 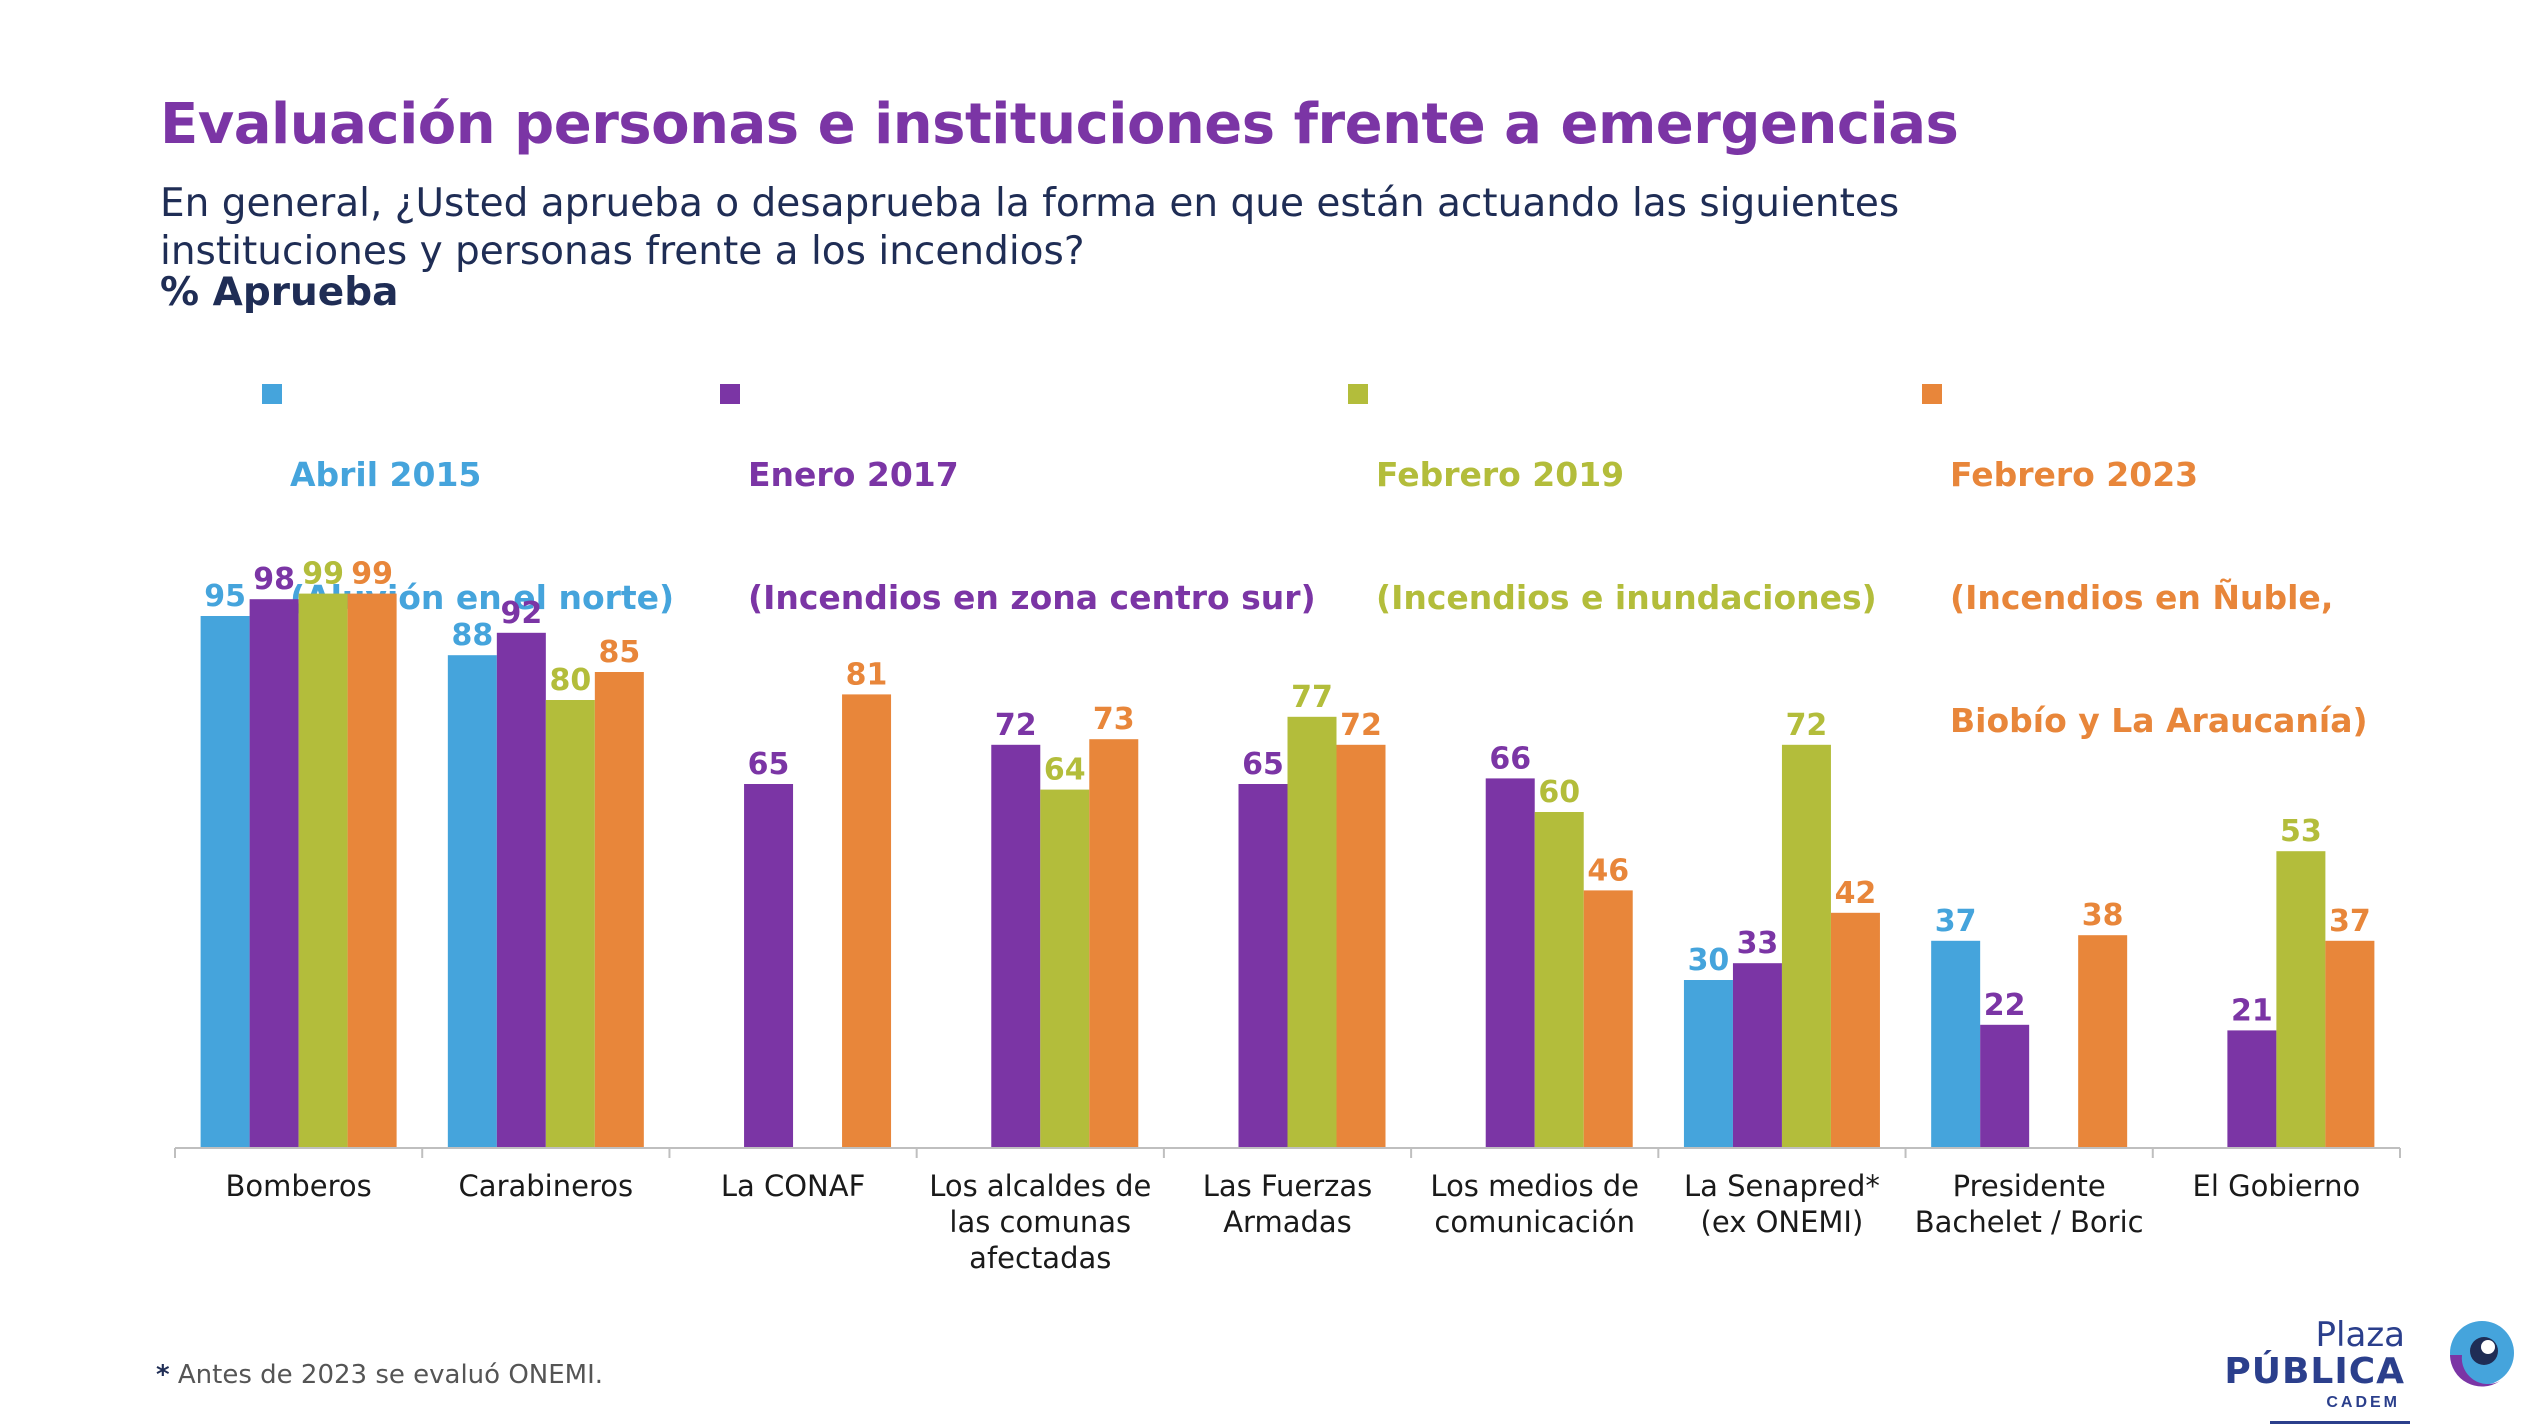 I want to click on data-label: 46, so click(x=1608, y=870).